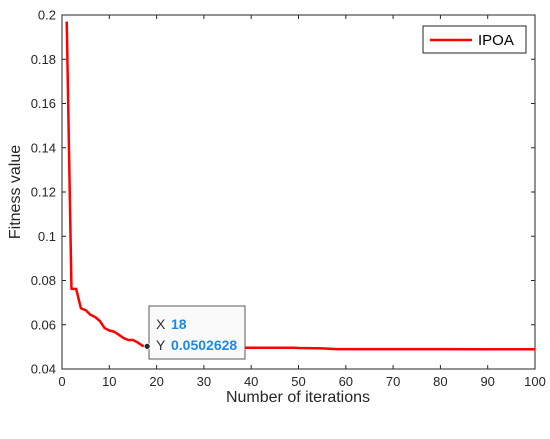  Describe the element at coordinates (487, 381) in the screenshot. I see `x-tick-label: 90` at that location.